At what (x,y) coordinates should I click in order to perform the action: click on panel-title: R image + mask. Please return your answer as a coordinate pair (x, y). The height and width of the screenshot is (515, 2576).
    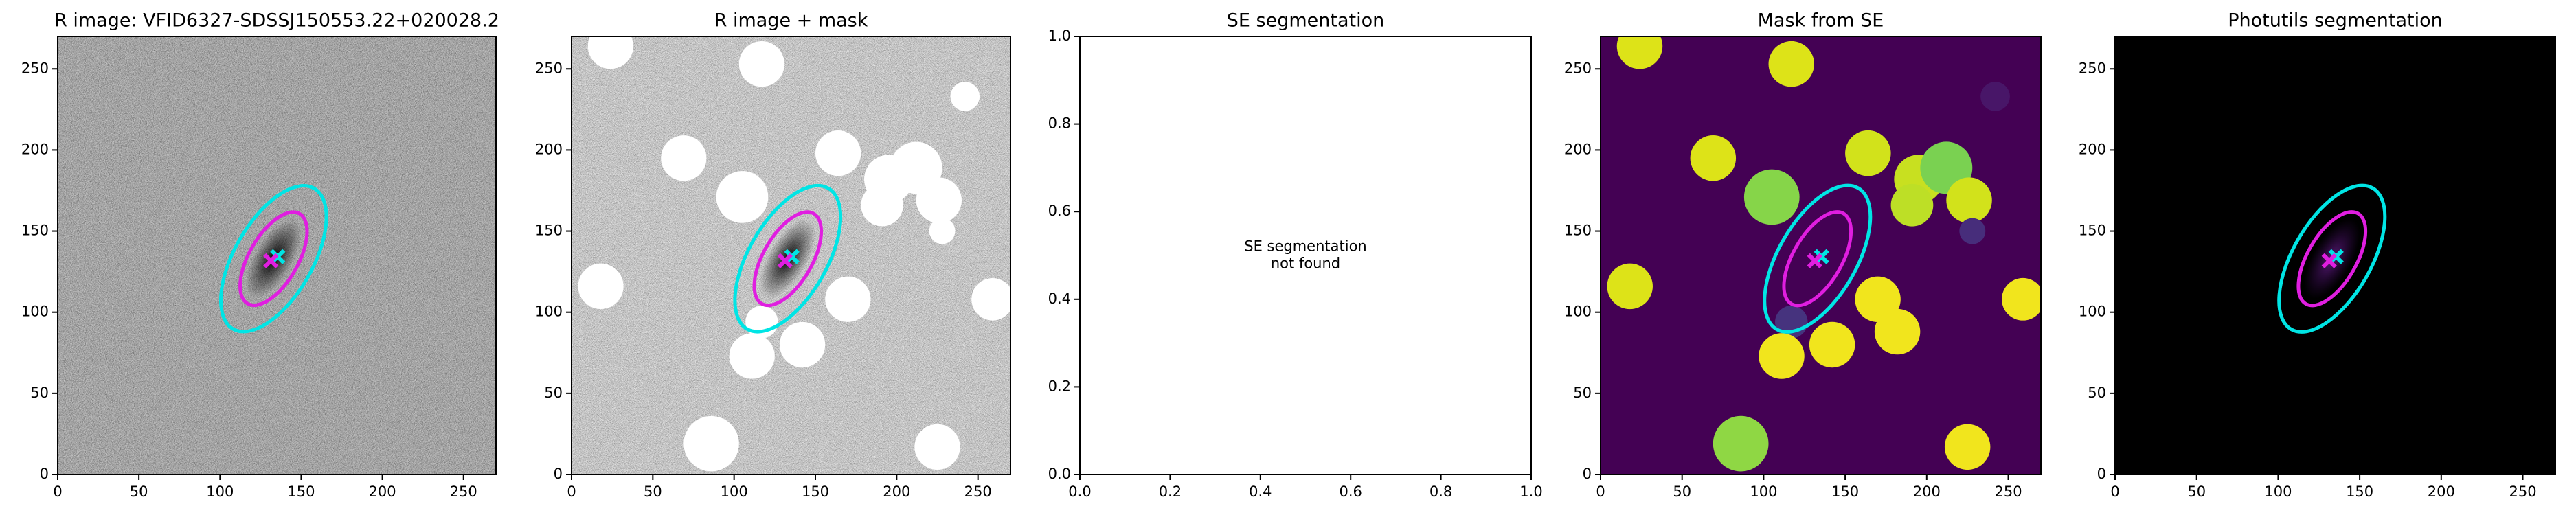
    Looking at the image, I should click on (791, 21).